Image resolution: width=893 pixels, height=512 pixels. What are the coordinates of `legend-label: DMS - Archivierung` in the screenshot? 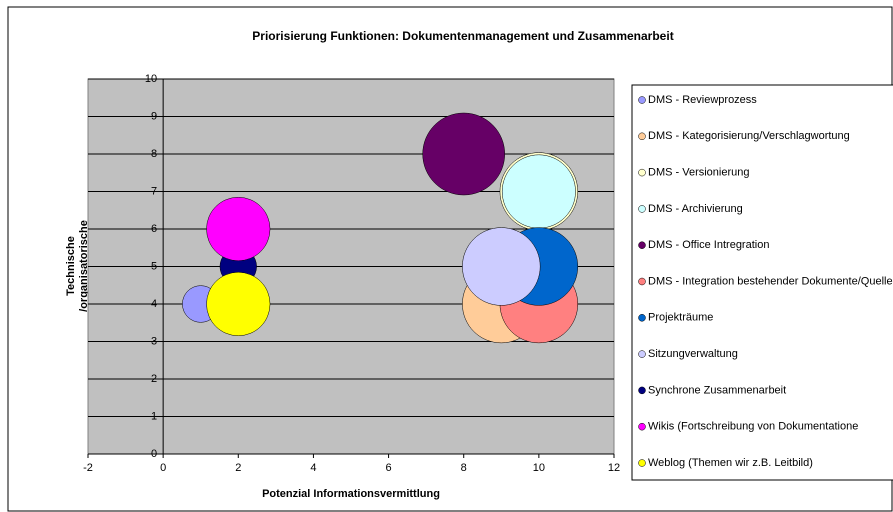 It's located at (695, 209).